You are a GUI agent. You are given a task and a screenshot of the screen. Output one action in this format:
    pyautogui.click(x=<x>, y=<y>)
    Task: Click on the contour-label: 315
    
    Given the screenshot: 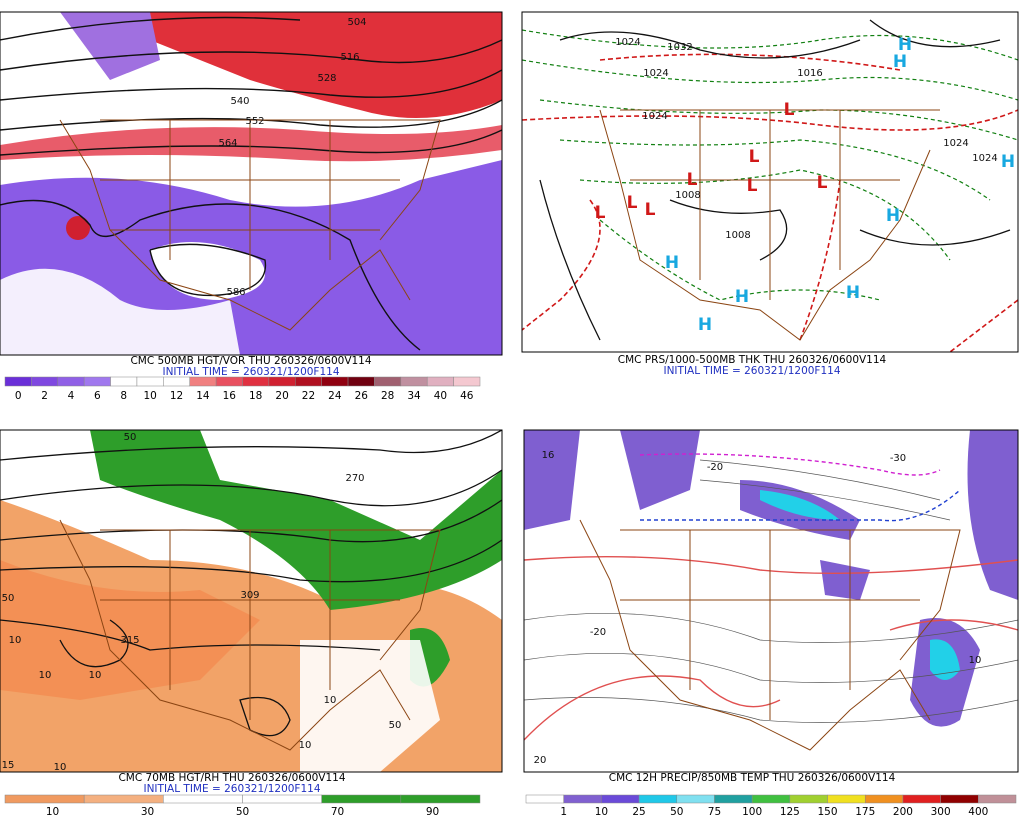 What is the action you would take?
    pyautogui.click(x=129, y=640)
    